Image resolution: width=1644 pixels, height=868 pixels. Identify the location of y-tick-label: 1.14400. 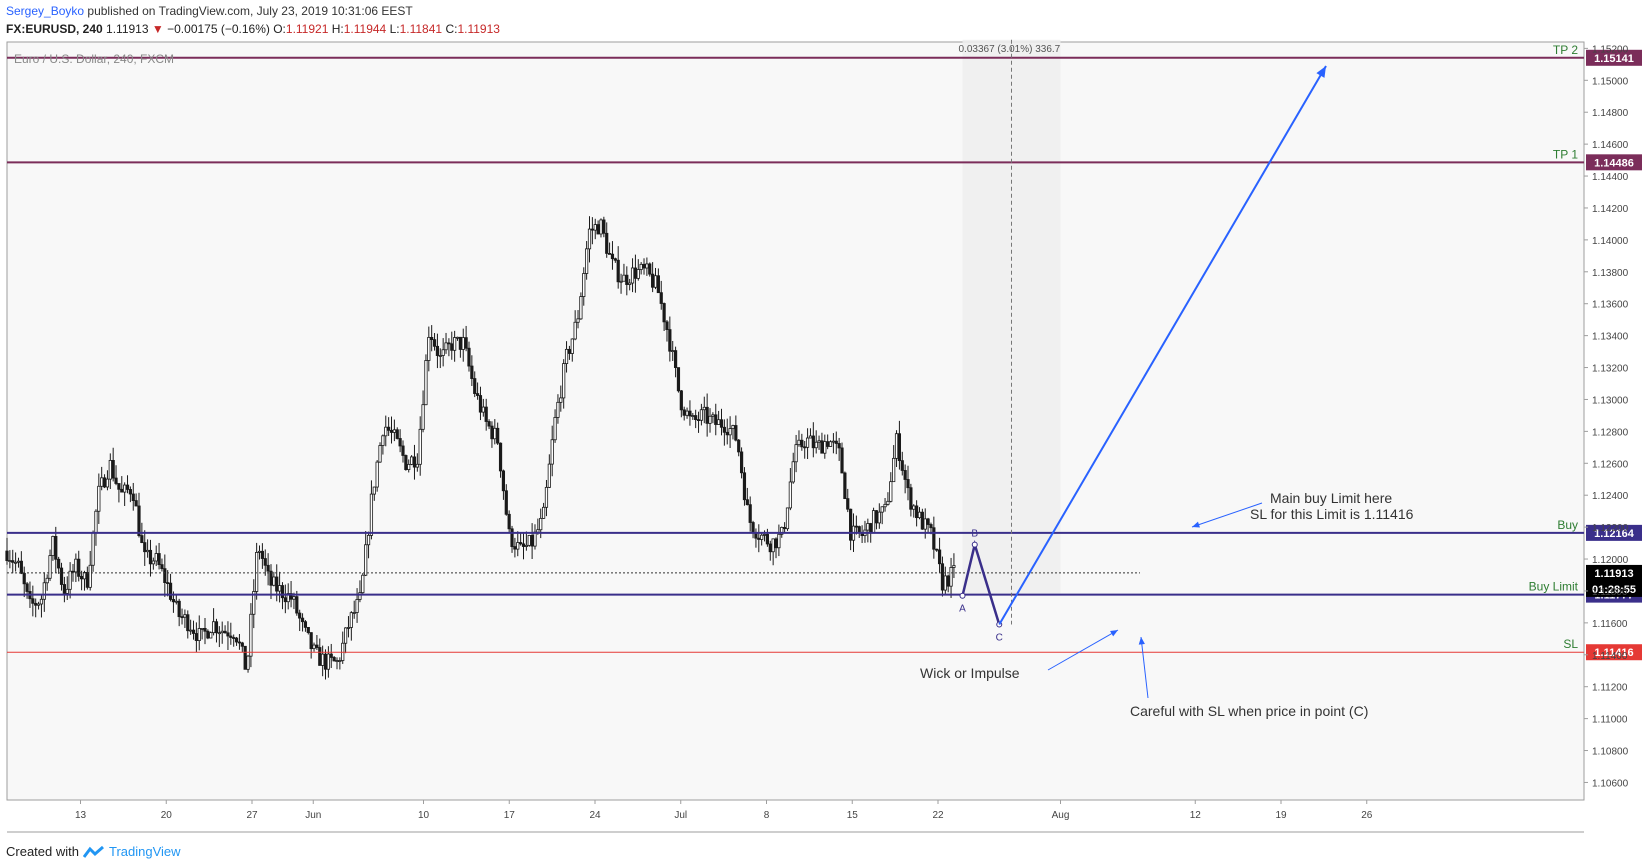
(1610, 177).